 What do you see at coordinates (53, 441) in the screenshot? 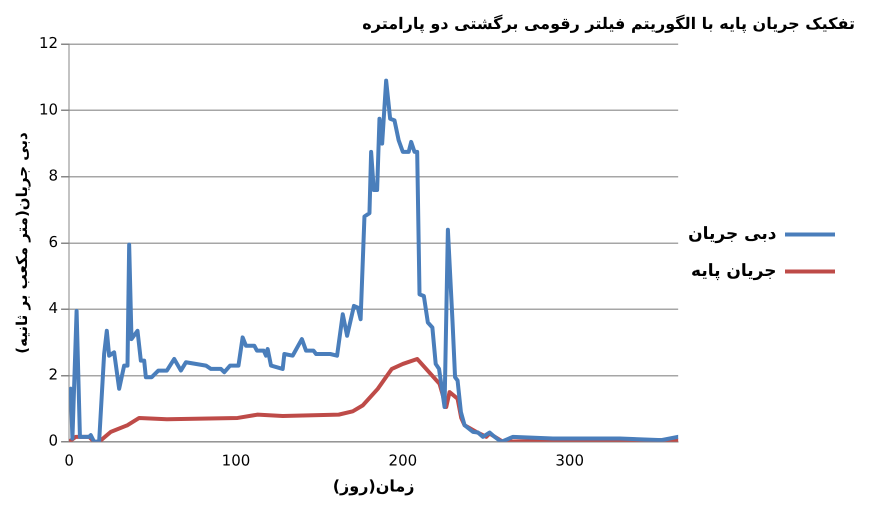
I see `y-tick-label: 0` at bounding box center [53, 441].